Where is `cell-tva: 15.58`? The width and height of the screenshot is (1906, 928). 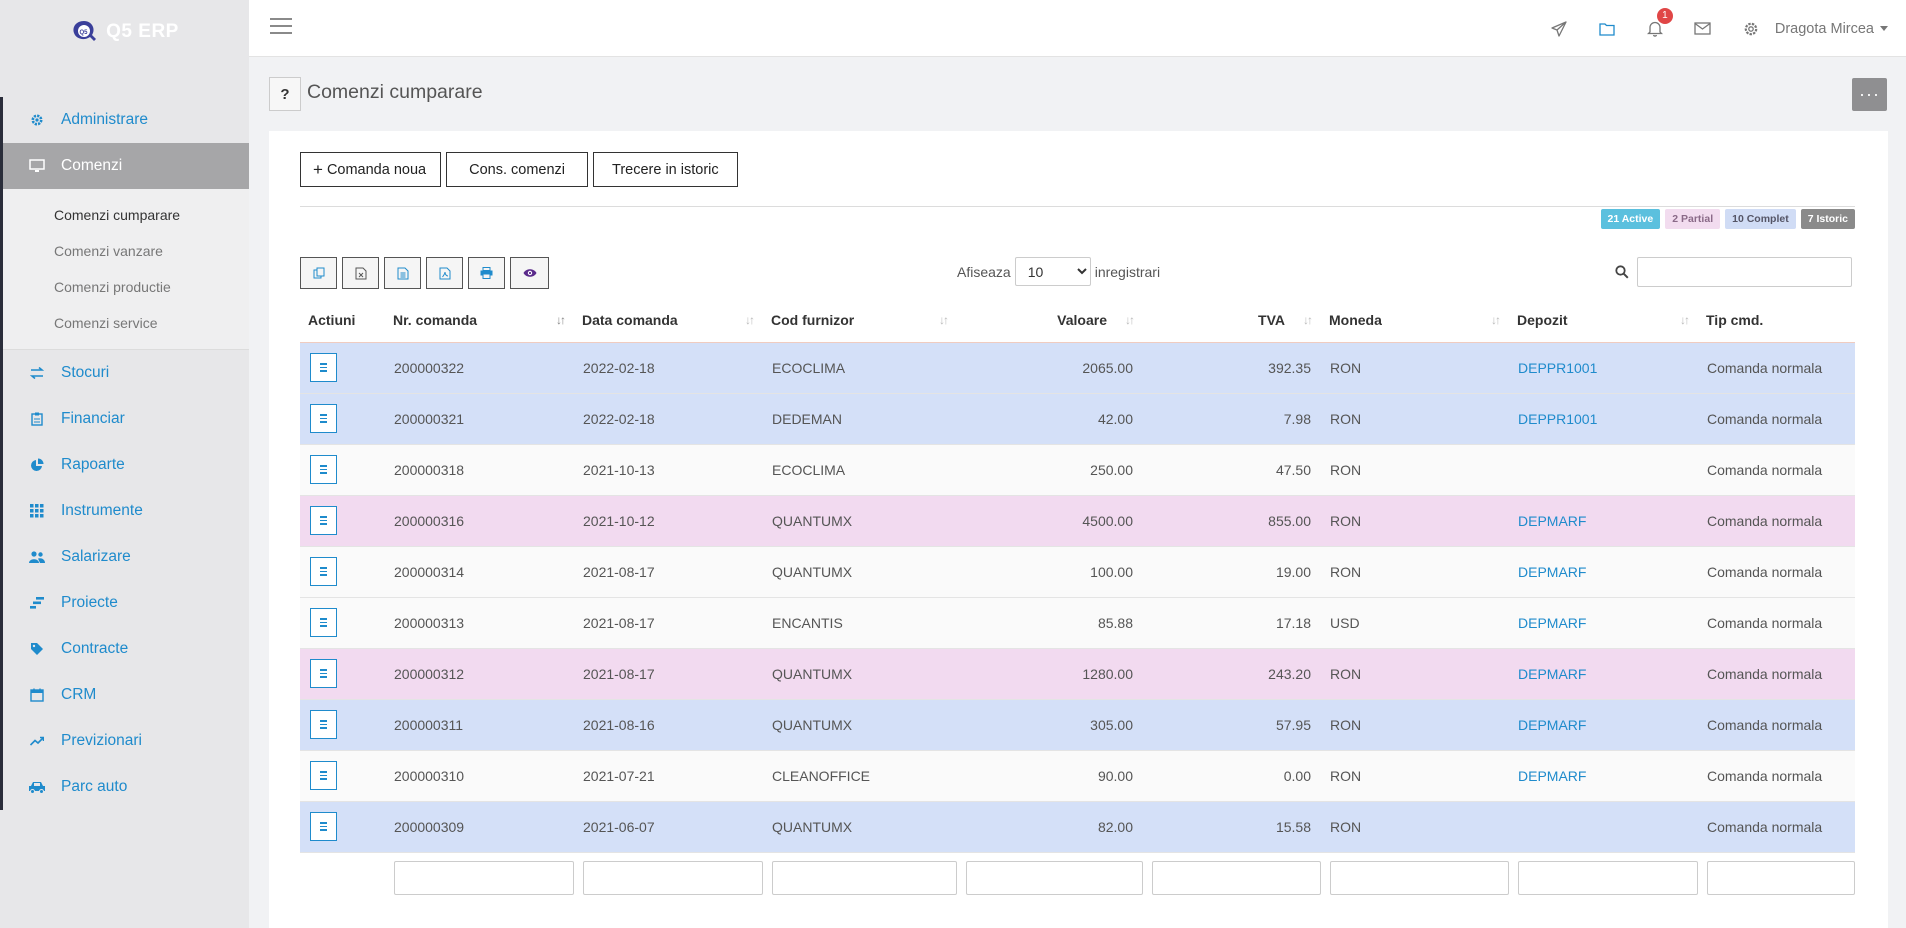
cell-tva: 15.58 is located at coordinates (1232, 827).